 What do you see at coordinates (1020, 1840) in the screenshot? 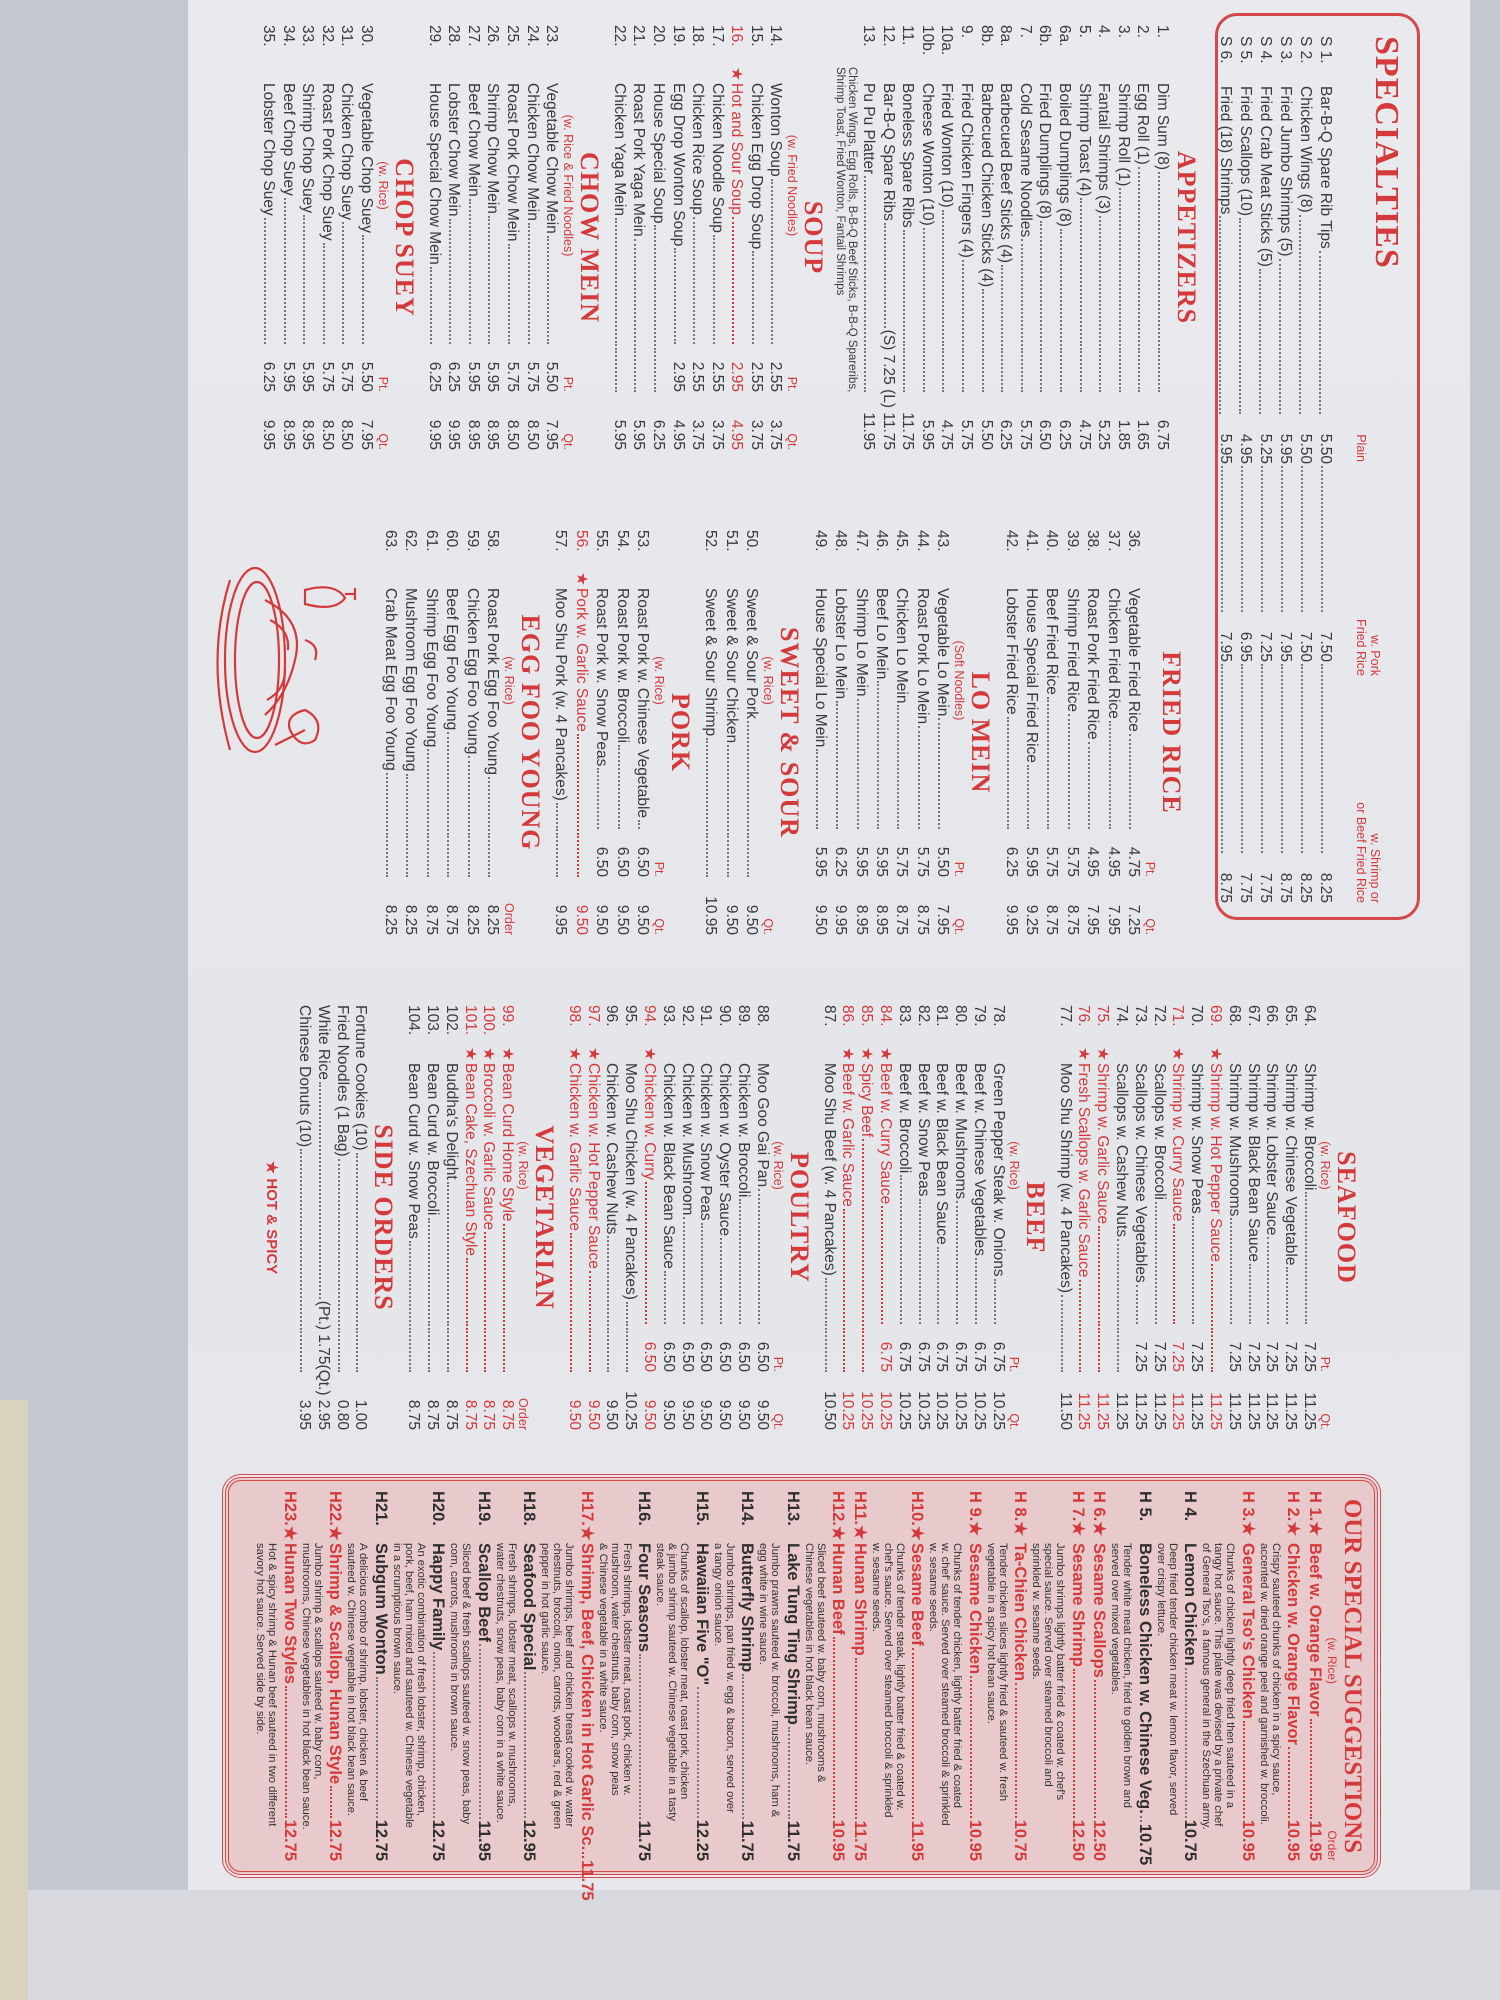
I see `suggestion-price: 10.75` at bounding box center [1020, 1840].